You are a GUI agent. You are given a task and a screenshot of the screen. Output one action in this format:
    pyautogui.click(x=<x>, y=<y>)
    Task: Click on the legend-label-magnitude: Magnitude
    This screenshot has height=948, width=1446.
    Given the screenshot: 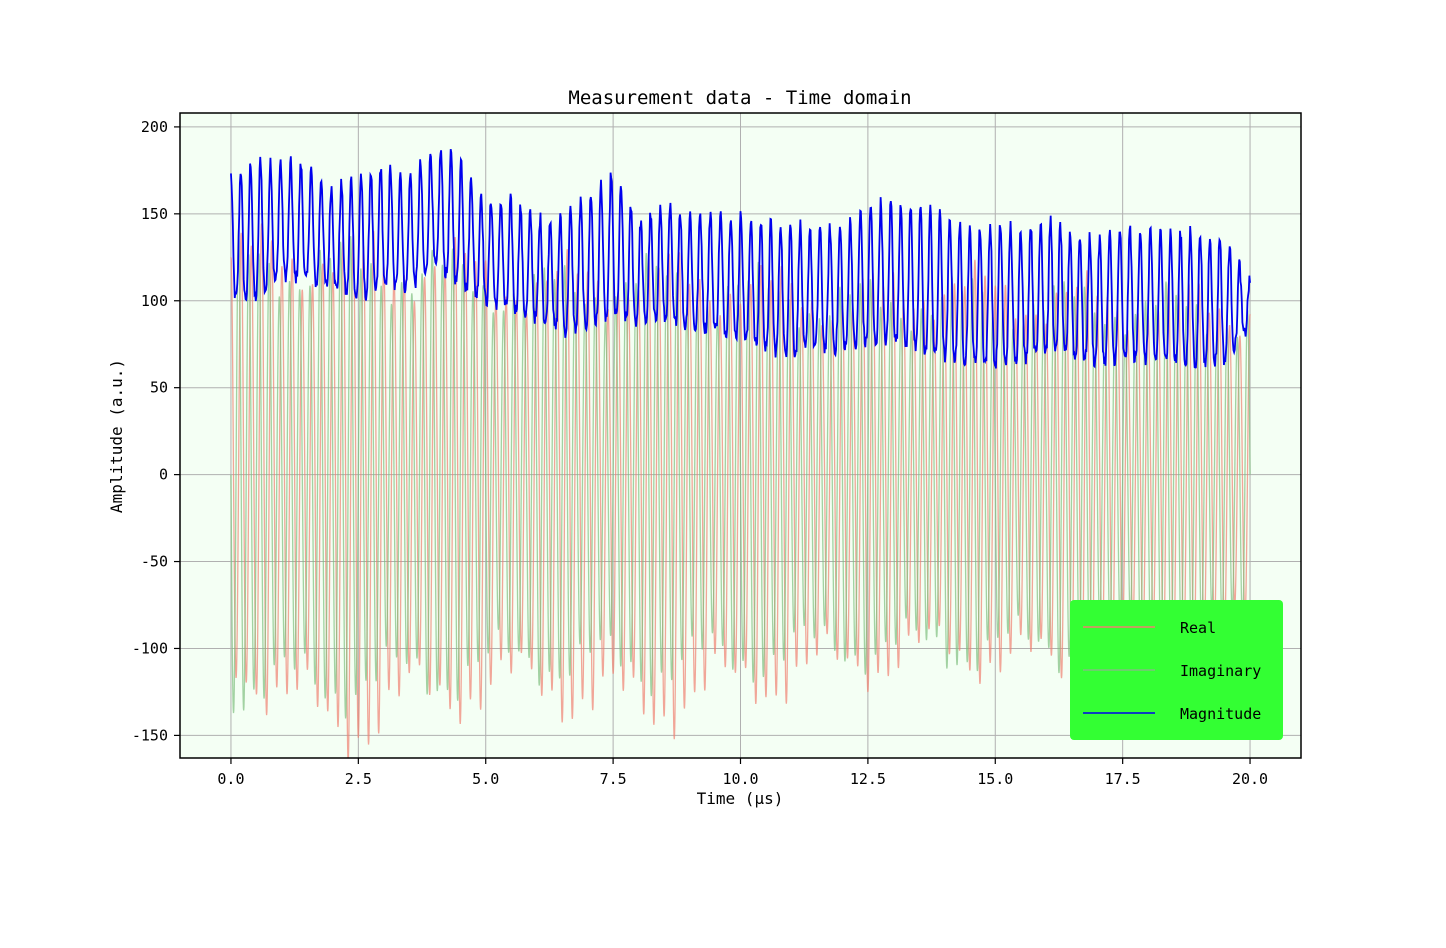 What is the action you would take?
    pyautogui.click(x=1220, y=714)
    